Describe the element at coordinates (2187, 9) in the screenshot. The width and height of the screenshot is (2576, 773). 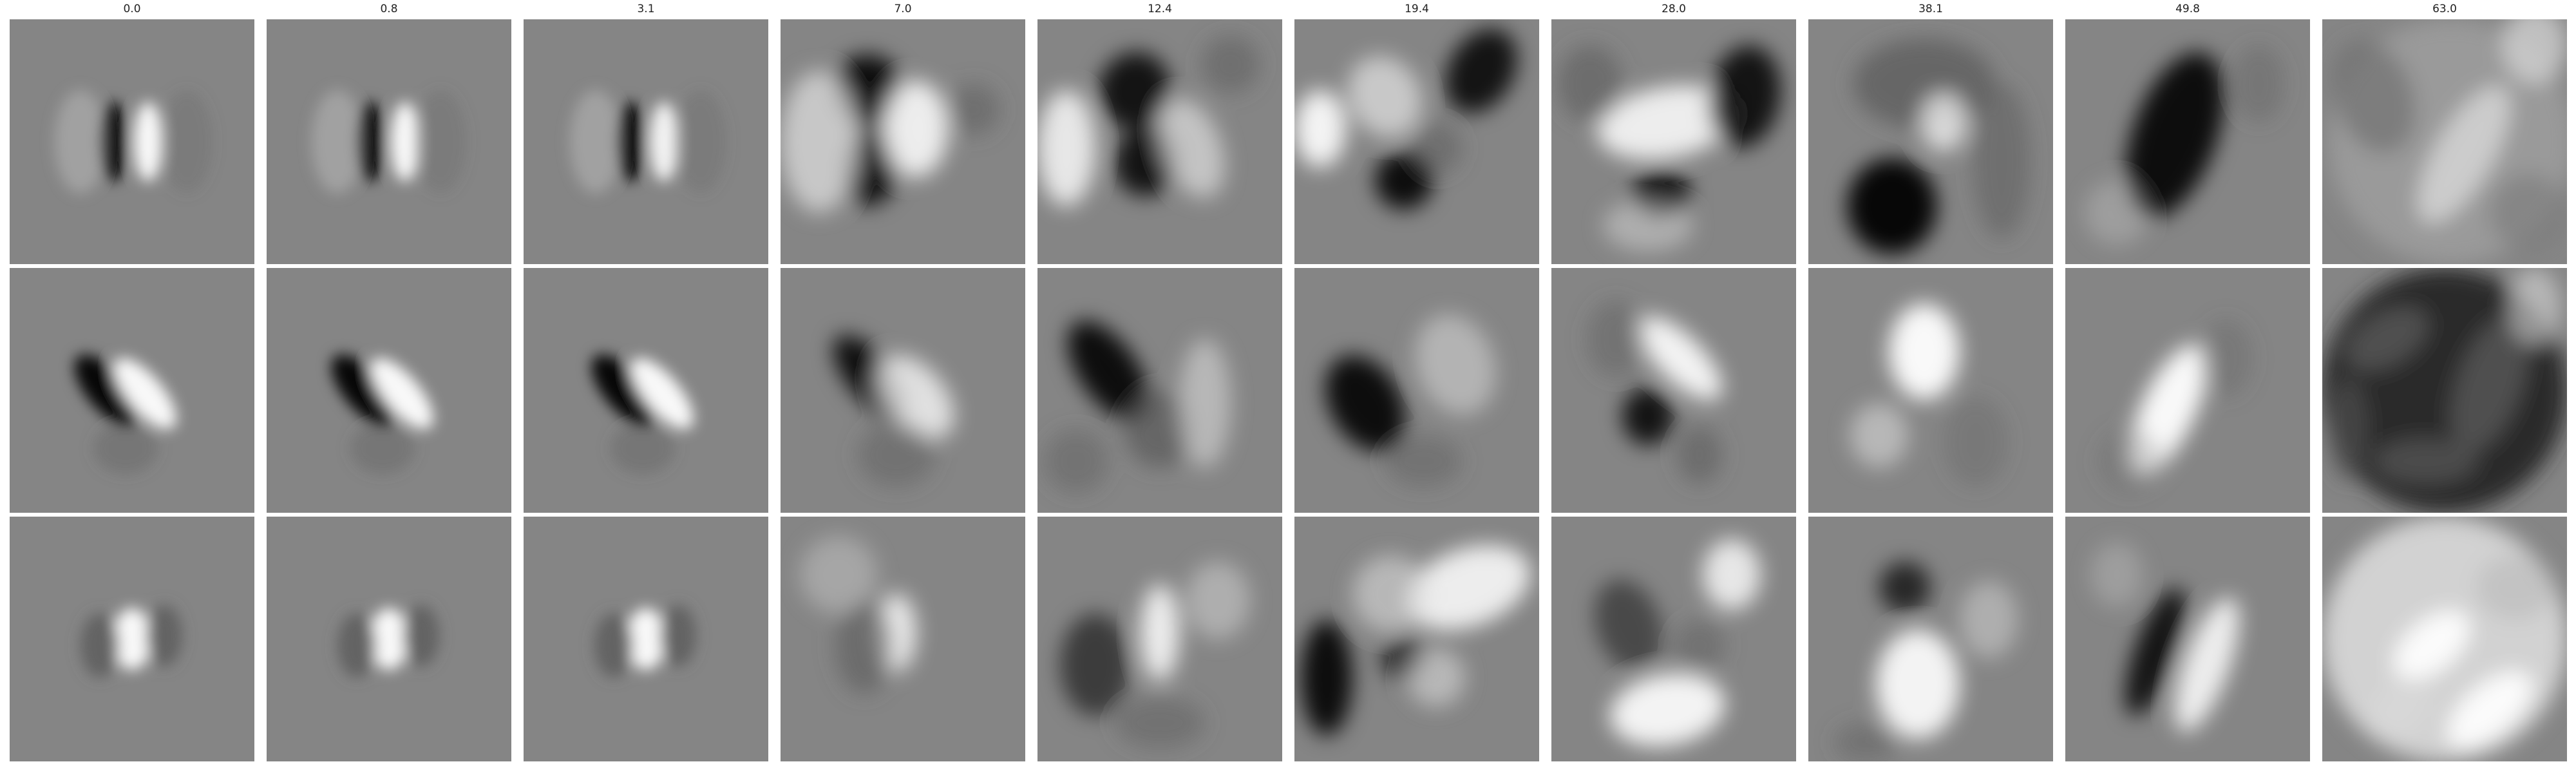
I see `column-title: 49.8` at that location.